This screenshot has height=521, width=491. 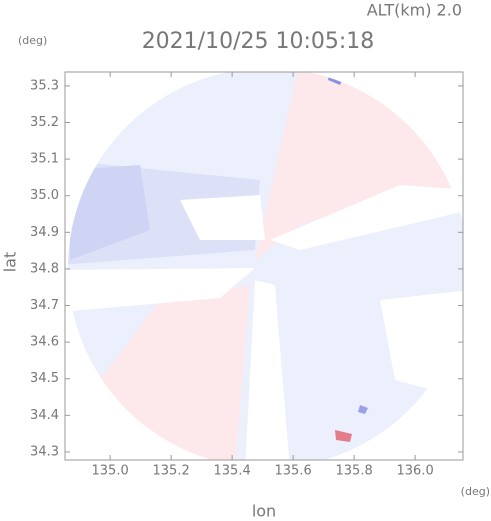 I want to click on y-axis-label: lat, so click(x=10, y=262).